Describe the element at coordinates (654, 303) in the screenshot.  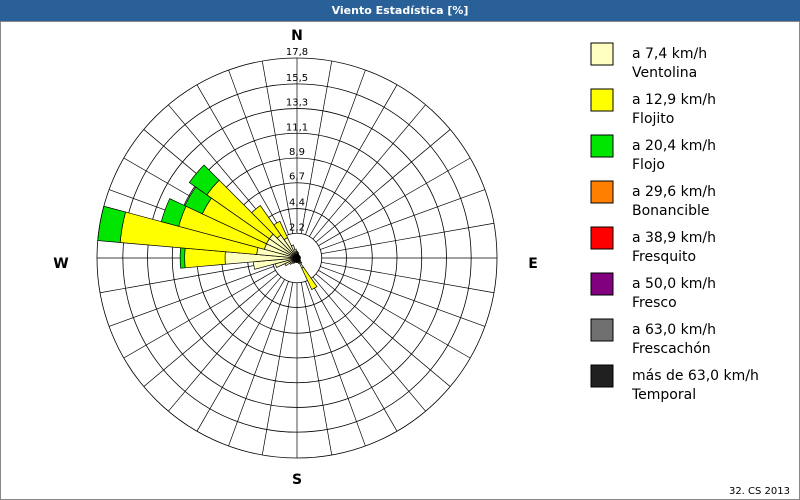
I see `legend-sublabel: Fresco` at that location.